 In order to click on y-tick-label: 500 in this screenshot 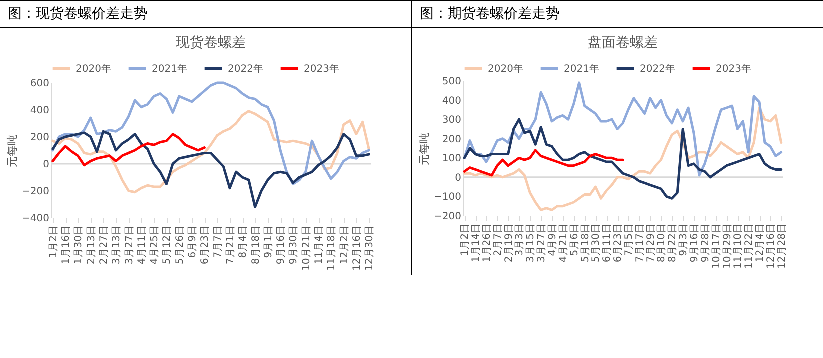, I will do `click(452, 82)`.